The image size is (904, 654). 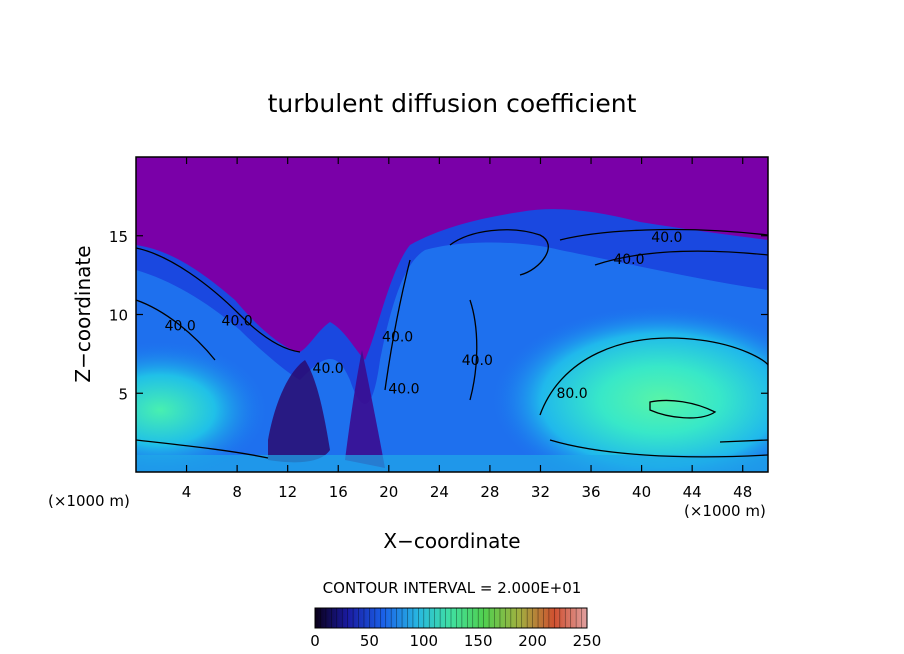 What do you see at coordinates (571, 394) in the screenshot?
I see `contour-label: 80.0` at bounding box center [571, 394].